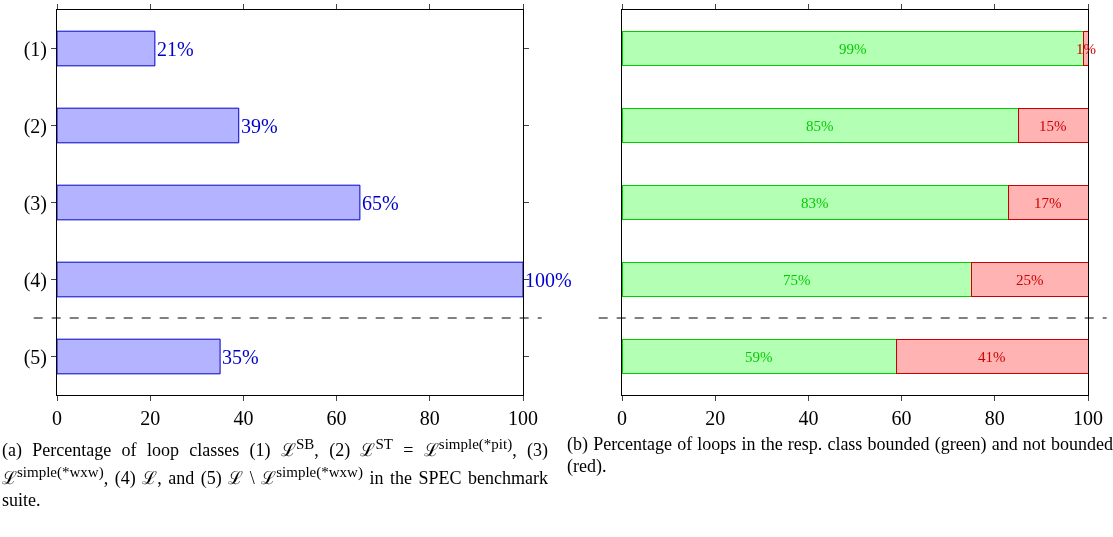  Describe the element at coordinates (853, 49) in the screenshot. I see `data-label: 99%` at that location.